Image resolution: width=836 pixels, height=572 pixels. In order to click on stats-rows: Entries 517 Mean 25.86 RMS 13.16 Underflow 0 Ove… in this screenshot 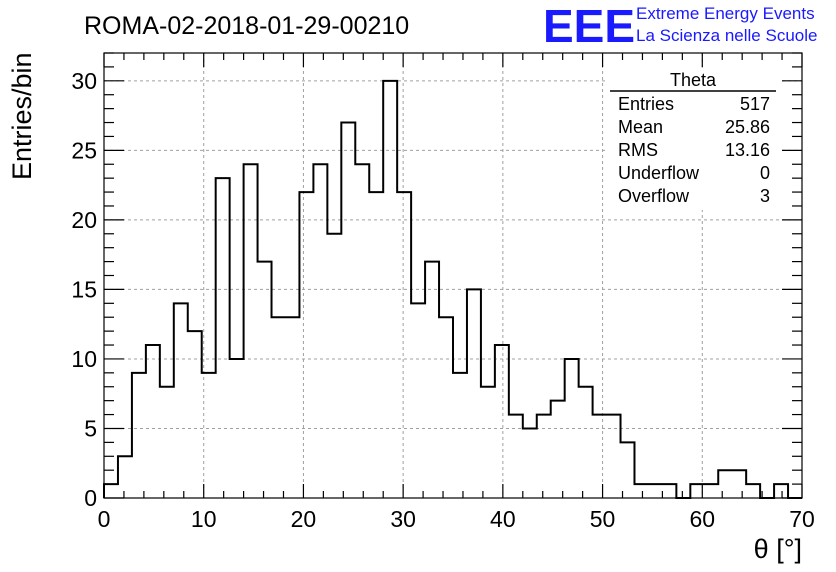, I will do `click(694, 150)`.